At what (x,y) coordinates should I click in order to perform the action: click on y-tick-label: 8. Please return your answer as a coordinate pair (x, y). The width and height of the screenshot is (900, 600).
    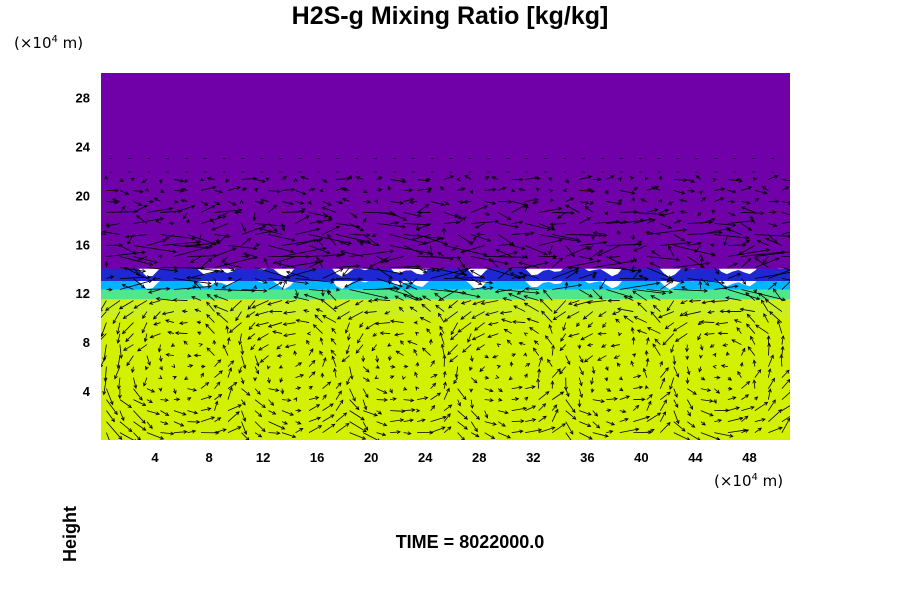
    Looking at the image, I should click on (86, 342).